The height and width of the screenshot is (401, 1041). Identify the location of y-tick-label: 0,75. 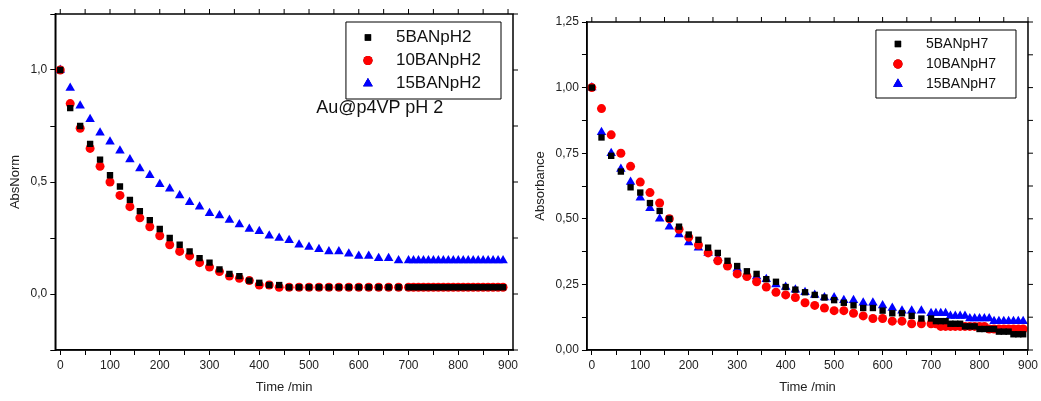
(567, 152).